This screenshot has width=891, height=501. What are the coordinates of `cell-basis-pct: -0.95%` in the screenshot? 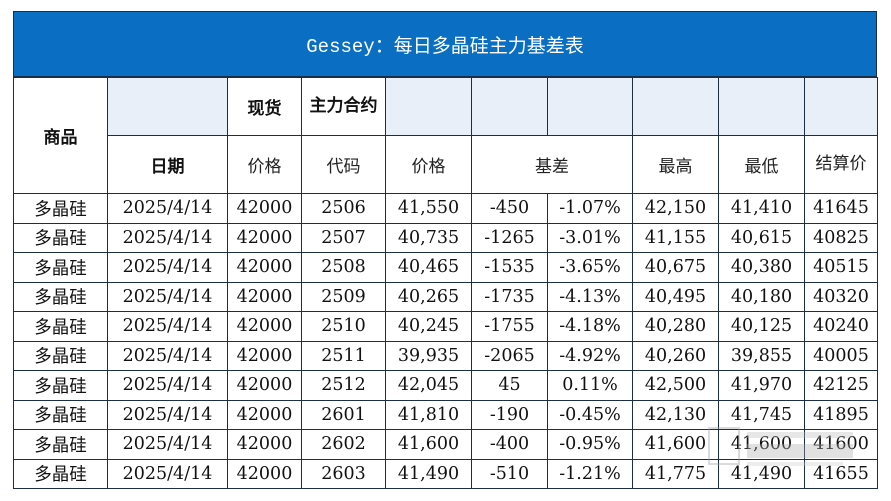 It's located at (590, 444).